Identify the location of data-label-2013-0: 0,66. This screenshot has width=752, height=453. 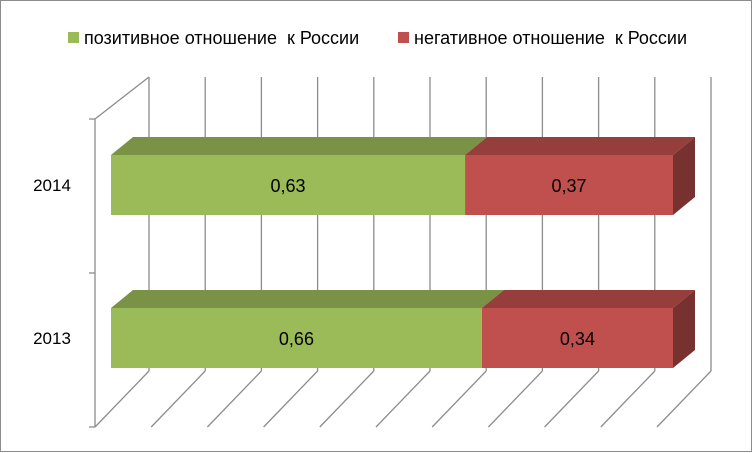
(296, 339).